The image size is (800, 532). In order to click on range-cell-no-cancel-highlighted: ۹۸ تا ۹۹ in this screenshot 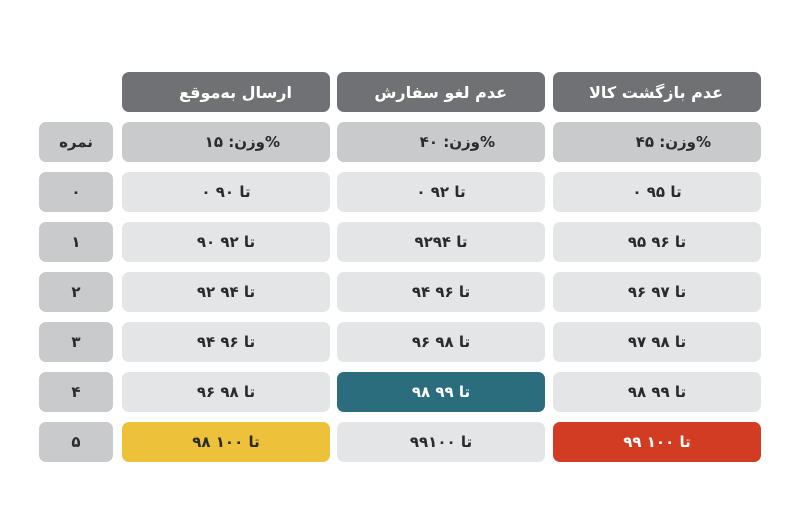, I will do `click(441, 392)`.